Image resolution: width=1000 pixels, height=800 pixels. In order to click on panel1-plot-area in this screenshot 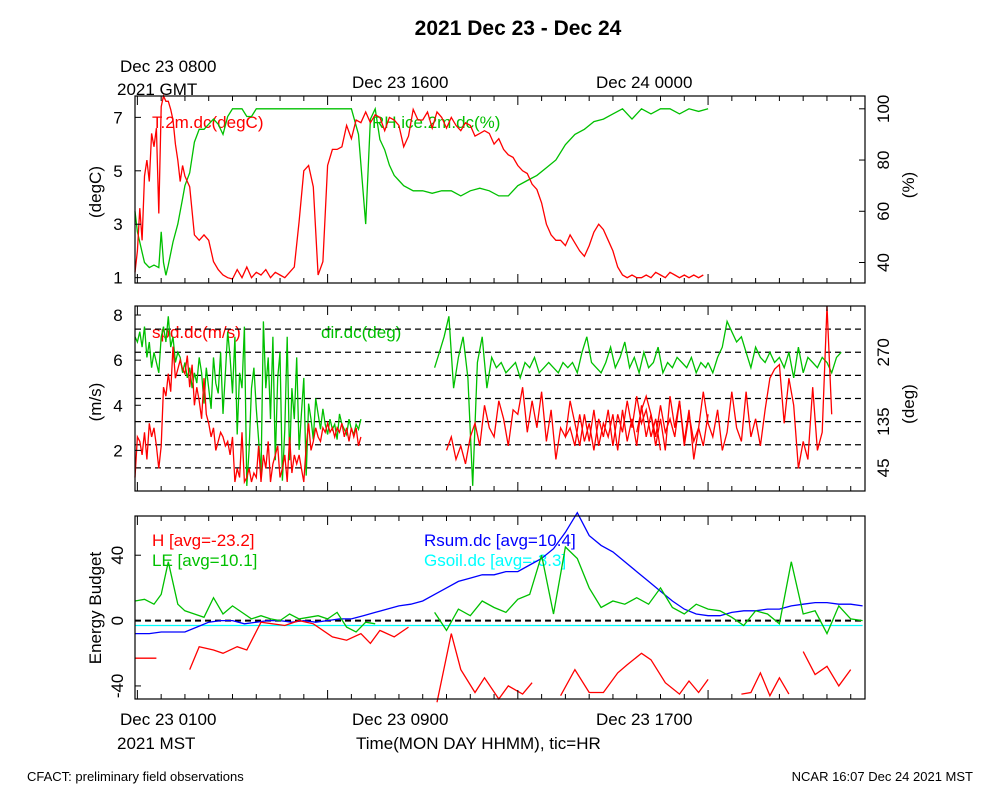, I will do `click(421, 186)`.